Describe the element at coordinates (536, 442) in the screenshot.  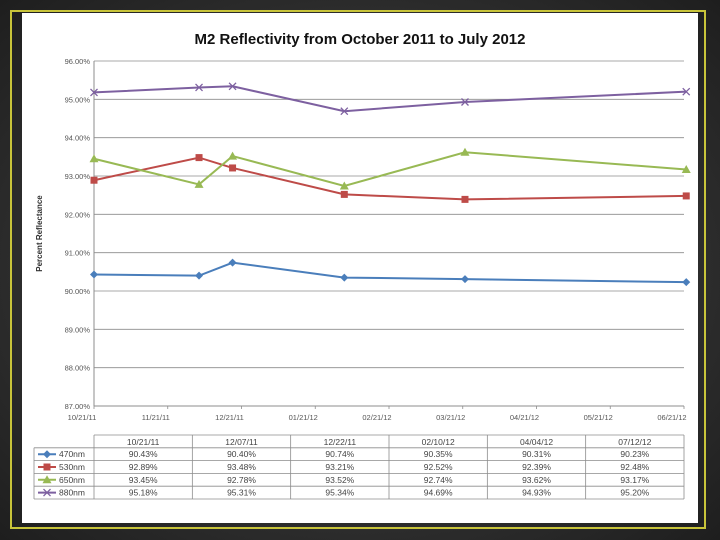
I see `table-header-date: 04/04/12` at that location.